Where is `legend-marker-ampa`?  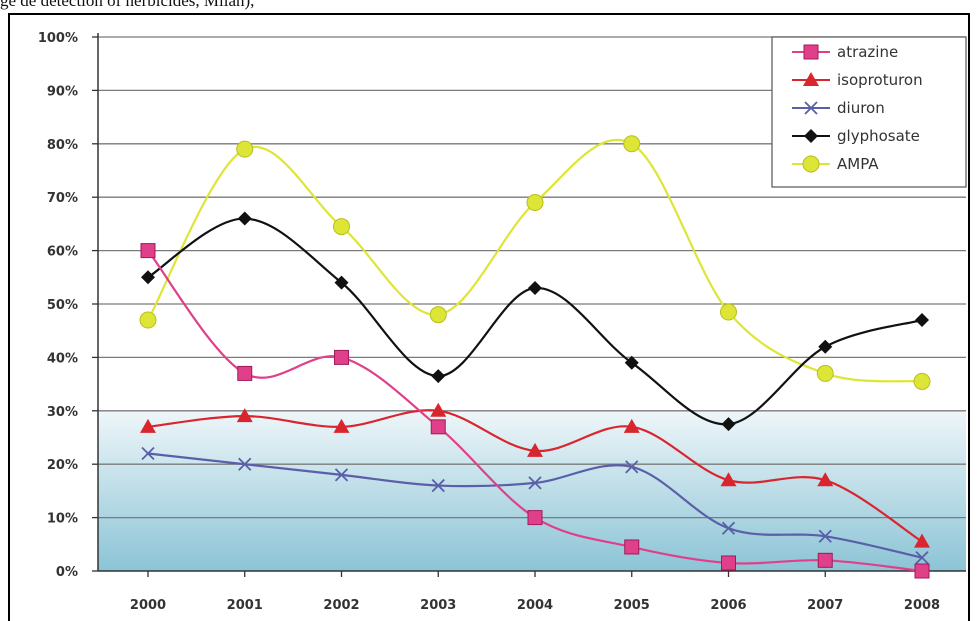
legend-marker-ampa is located at coordinates (811, 164).